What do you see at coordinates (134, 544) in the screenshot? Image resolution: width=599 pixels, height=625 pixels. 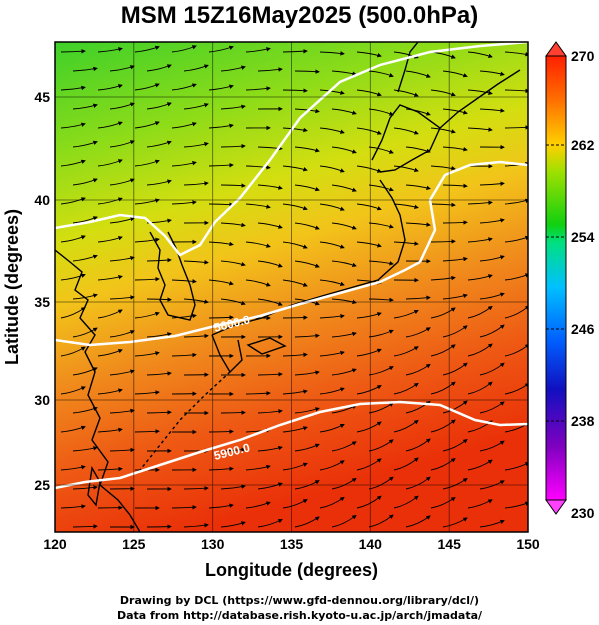 I see `x-tick-label: 125` at bounding box center [134, 544].